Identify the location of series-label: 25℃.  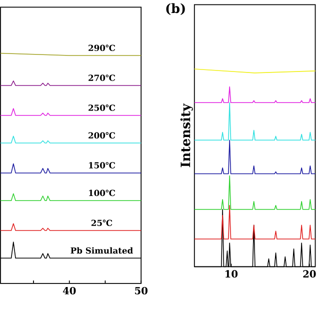
(102, 223).